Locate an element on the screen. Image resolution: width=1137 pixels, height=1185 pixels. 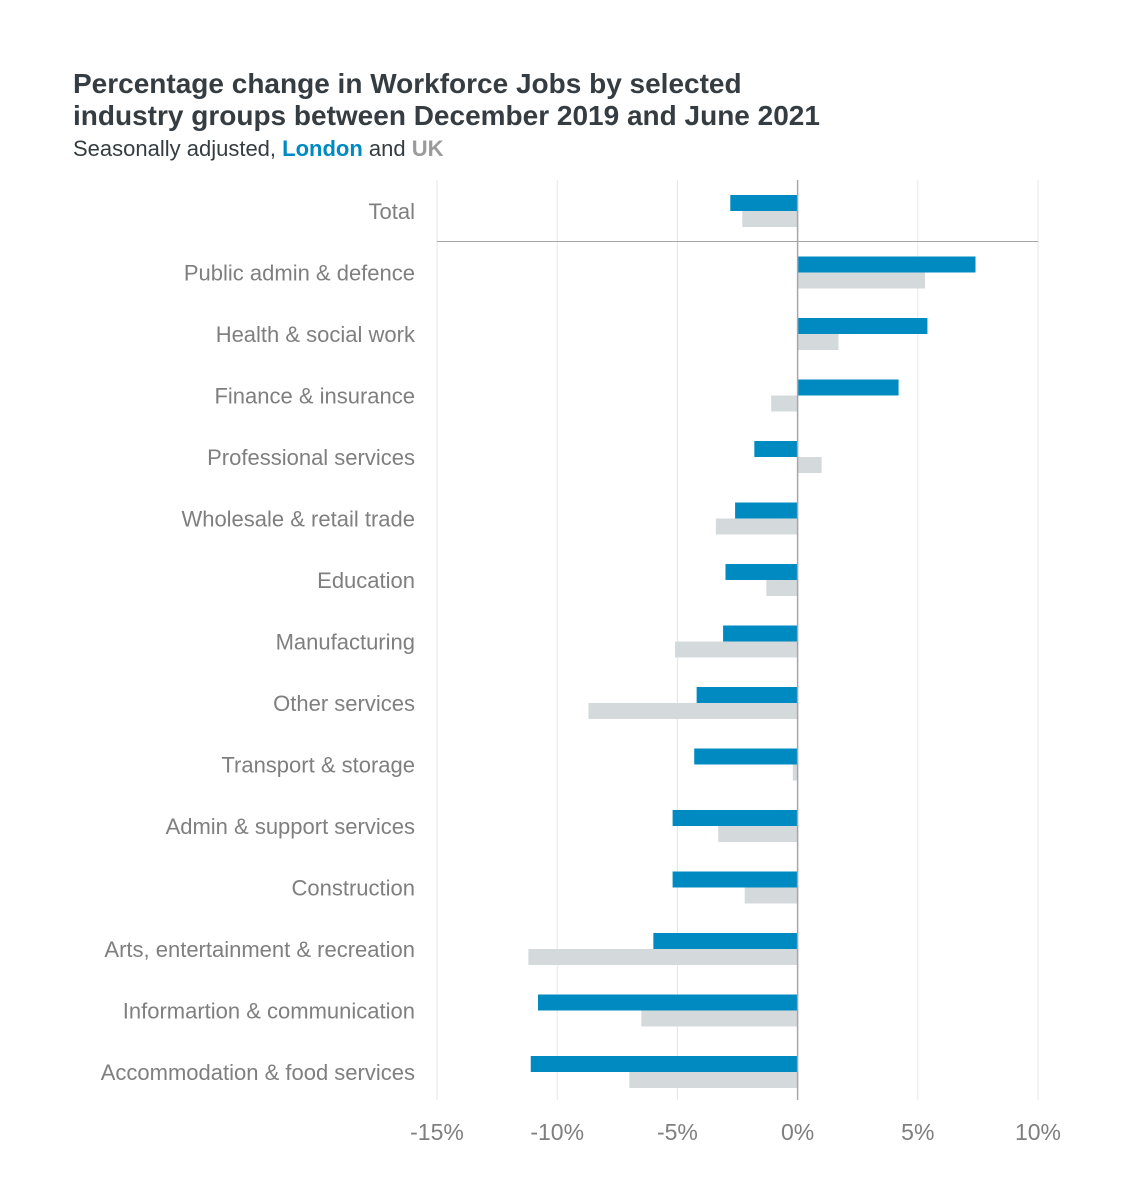
subtitle-prefix: Seasonally adjusted, is located at coordinates (175, 148).